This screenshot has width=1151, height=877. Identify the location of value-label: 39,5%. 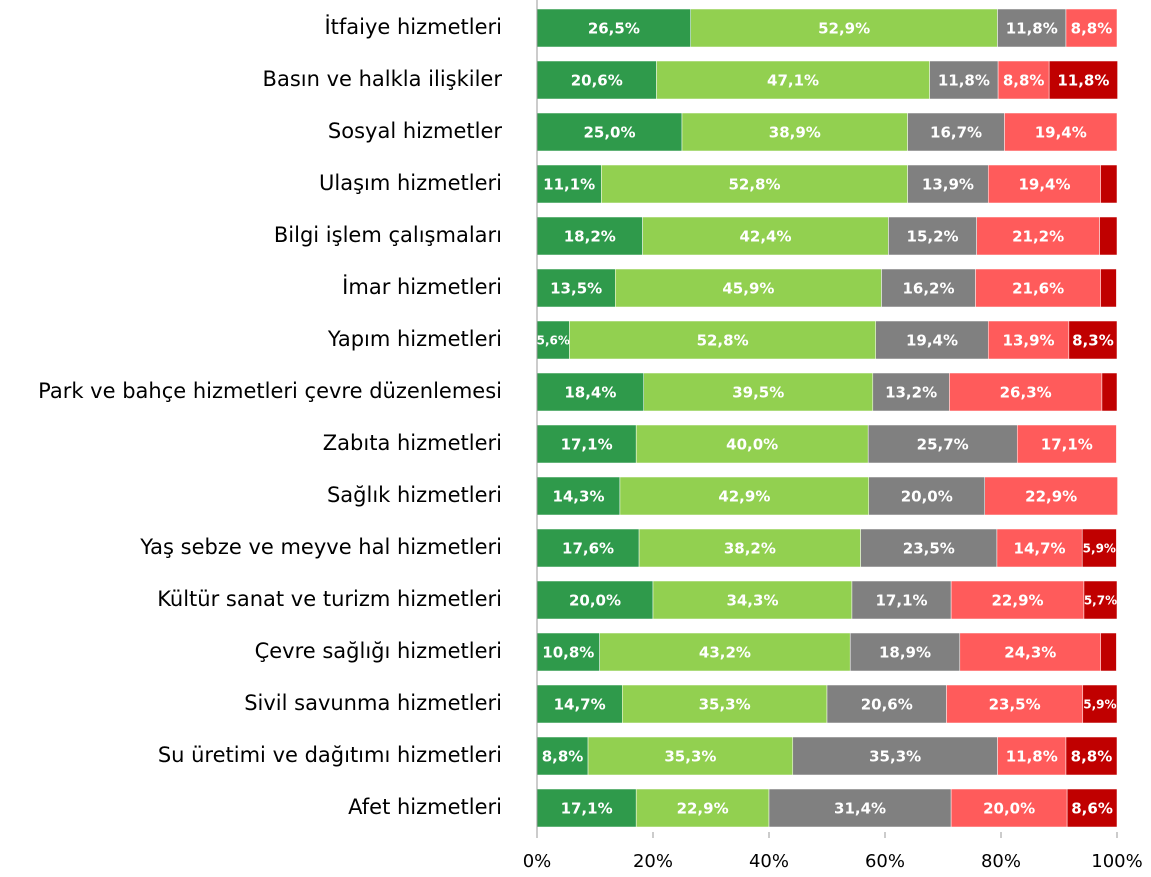
(758, 393).